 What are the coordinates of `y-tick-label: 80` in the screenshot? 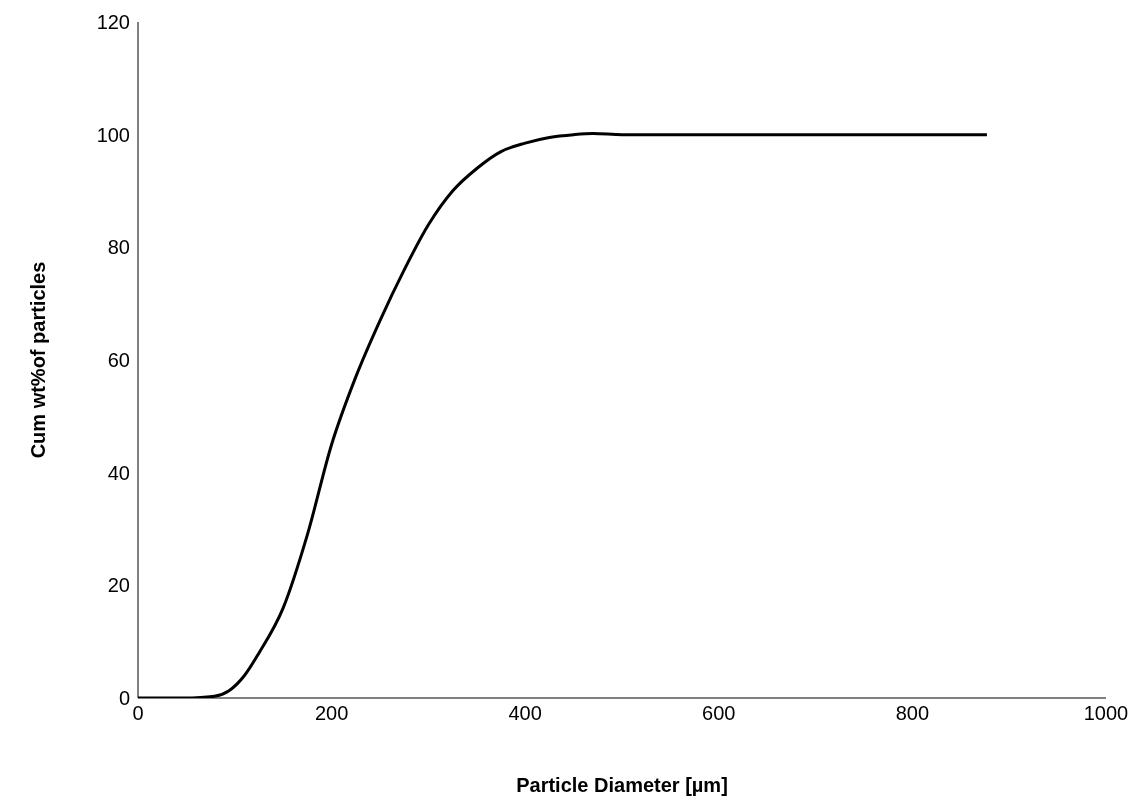 It's located at (118, 247).